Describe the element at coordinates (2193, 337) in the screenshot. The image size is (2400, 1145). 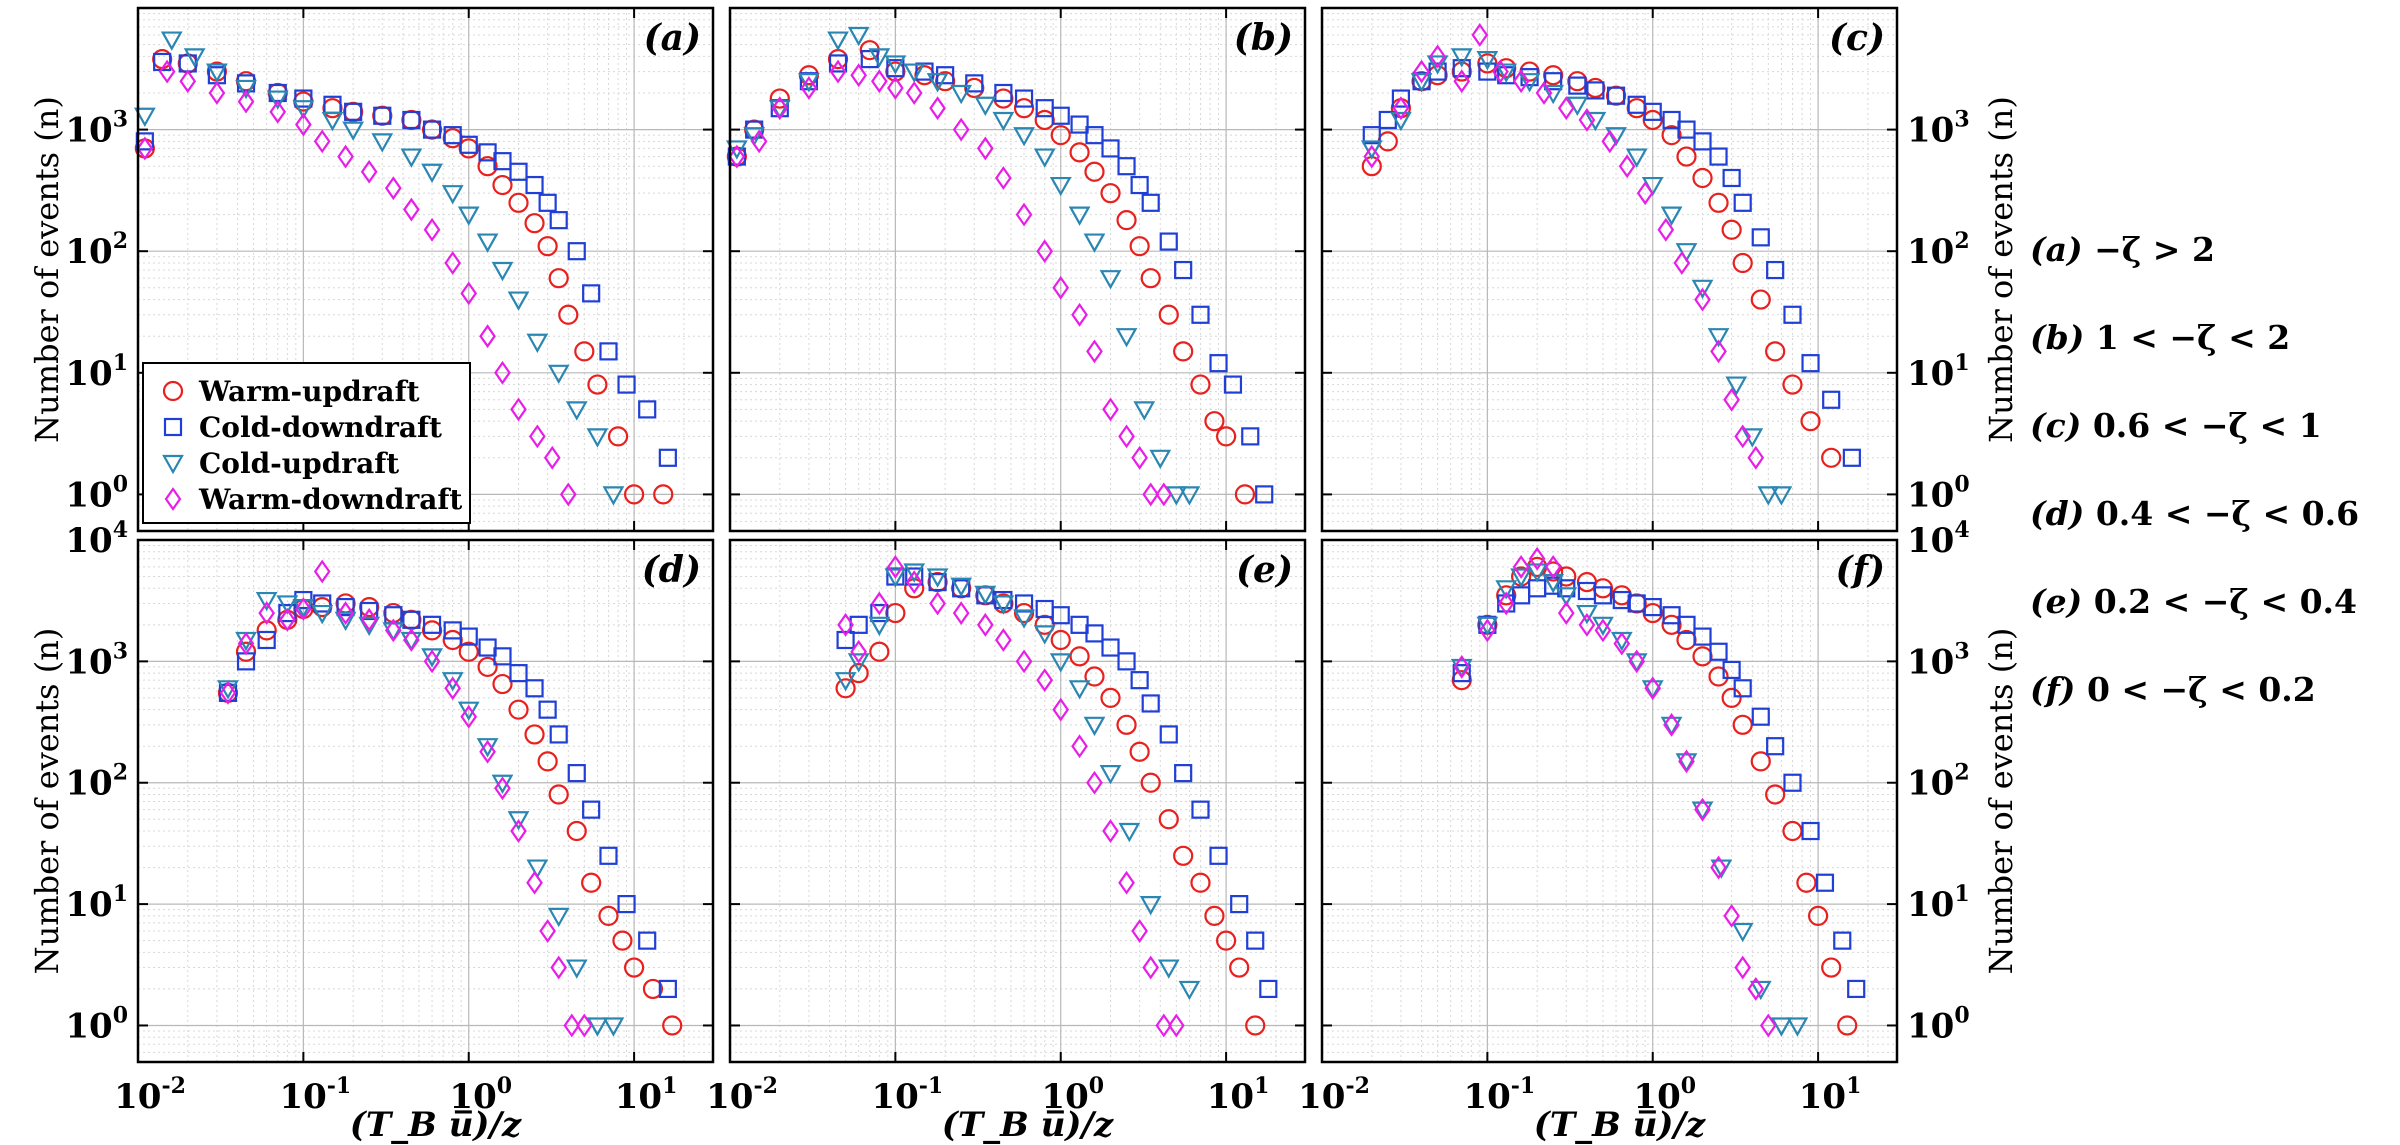
I see `condition-text: 1 < −ζ < 2` at that location.